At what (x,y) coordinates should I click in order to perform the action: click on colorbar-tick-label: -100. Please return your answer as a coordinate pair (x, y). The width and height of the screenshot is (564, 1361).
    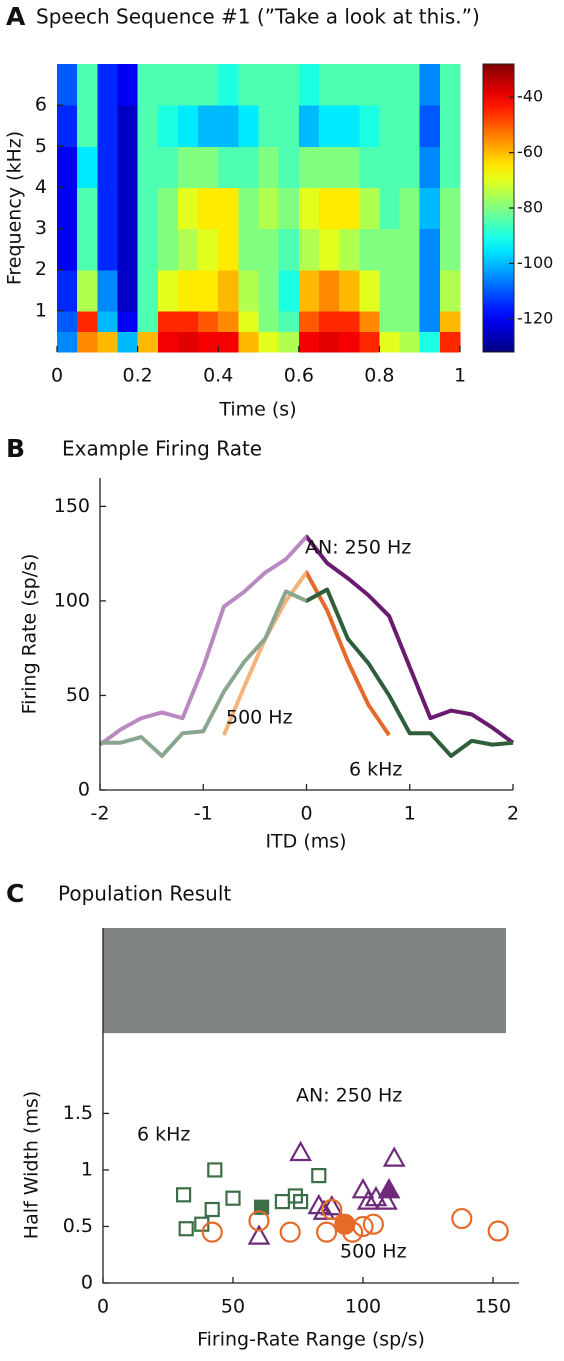
    Looking at the image, I should click on (535, 262).